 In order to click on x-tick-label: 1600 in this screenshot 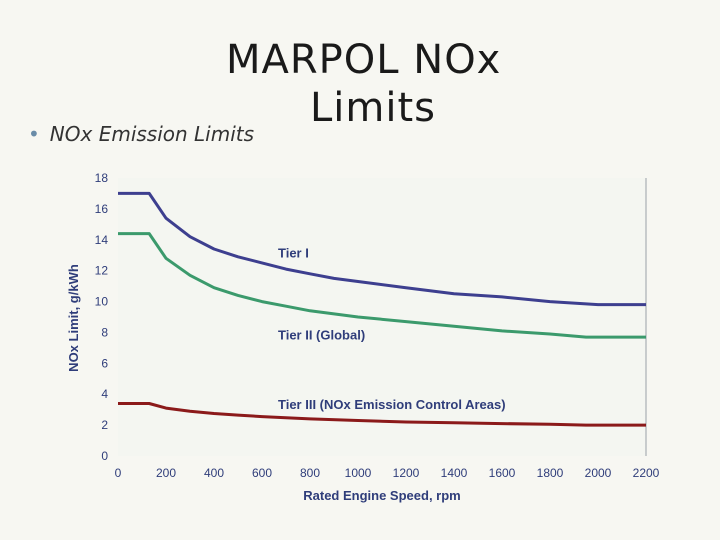, I will do `click(502, 473)`.